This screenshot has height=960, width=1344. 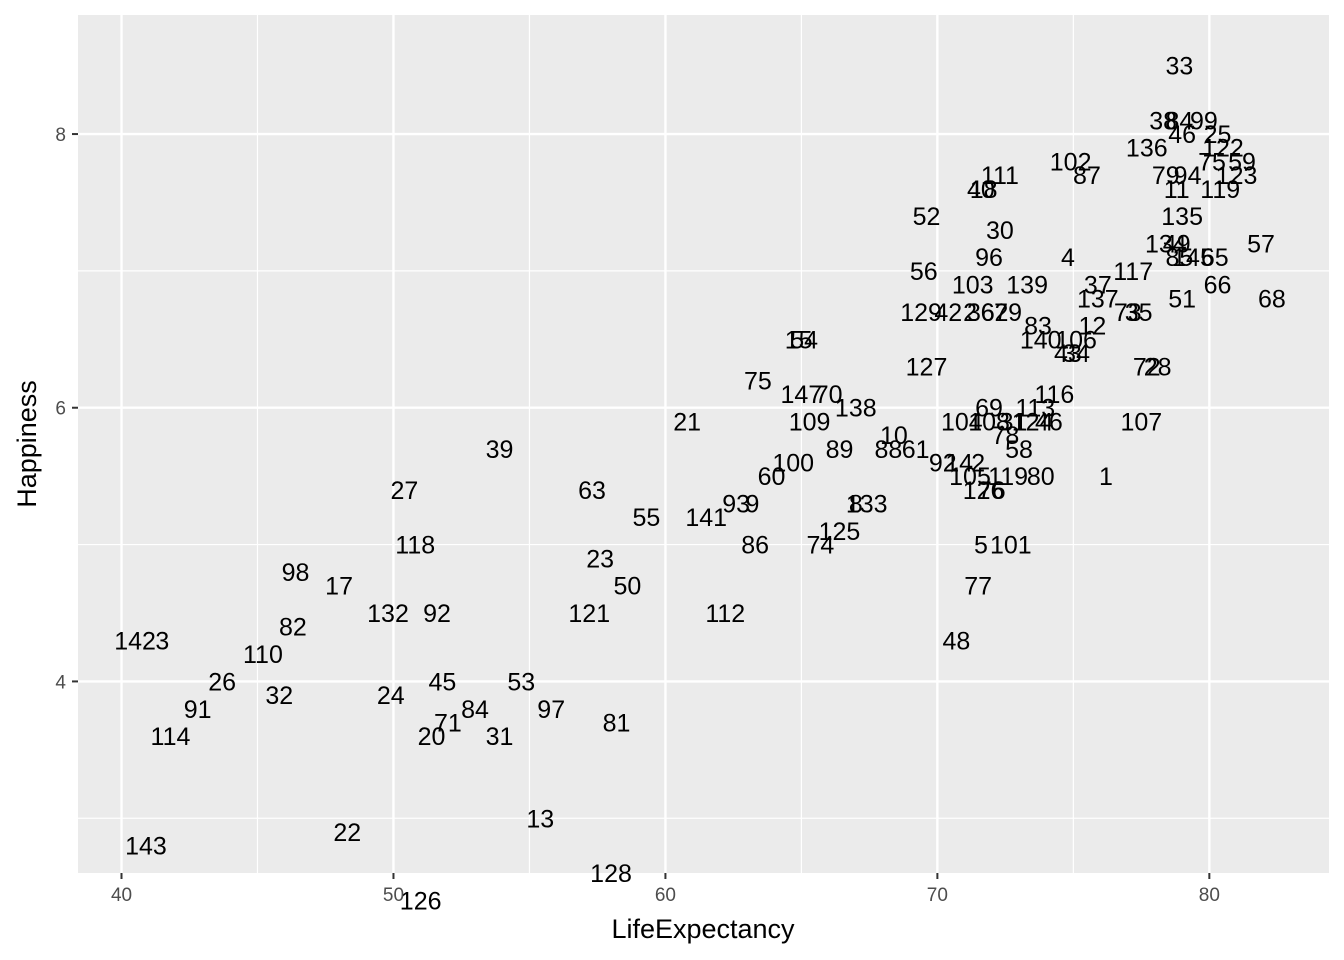 I want to click on point-label: 60, so click(x=772, y=477).